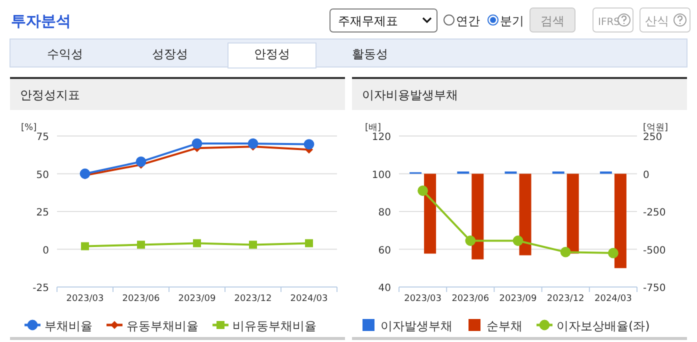 The image size is (697, 342). I want to click on y-tick-label: 80, so click(384, 213).